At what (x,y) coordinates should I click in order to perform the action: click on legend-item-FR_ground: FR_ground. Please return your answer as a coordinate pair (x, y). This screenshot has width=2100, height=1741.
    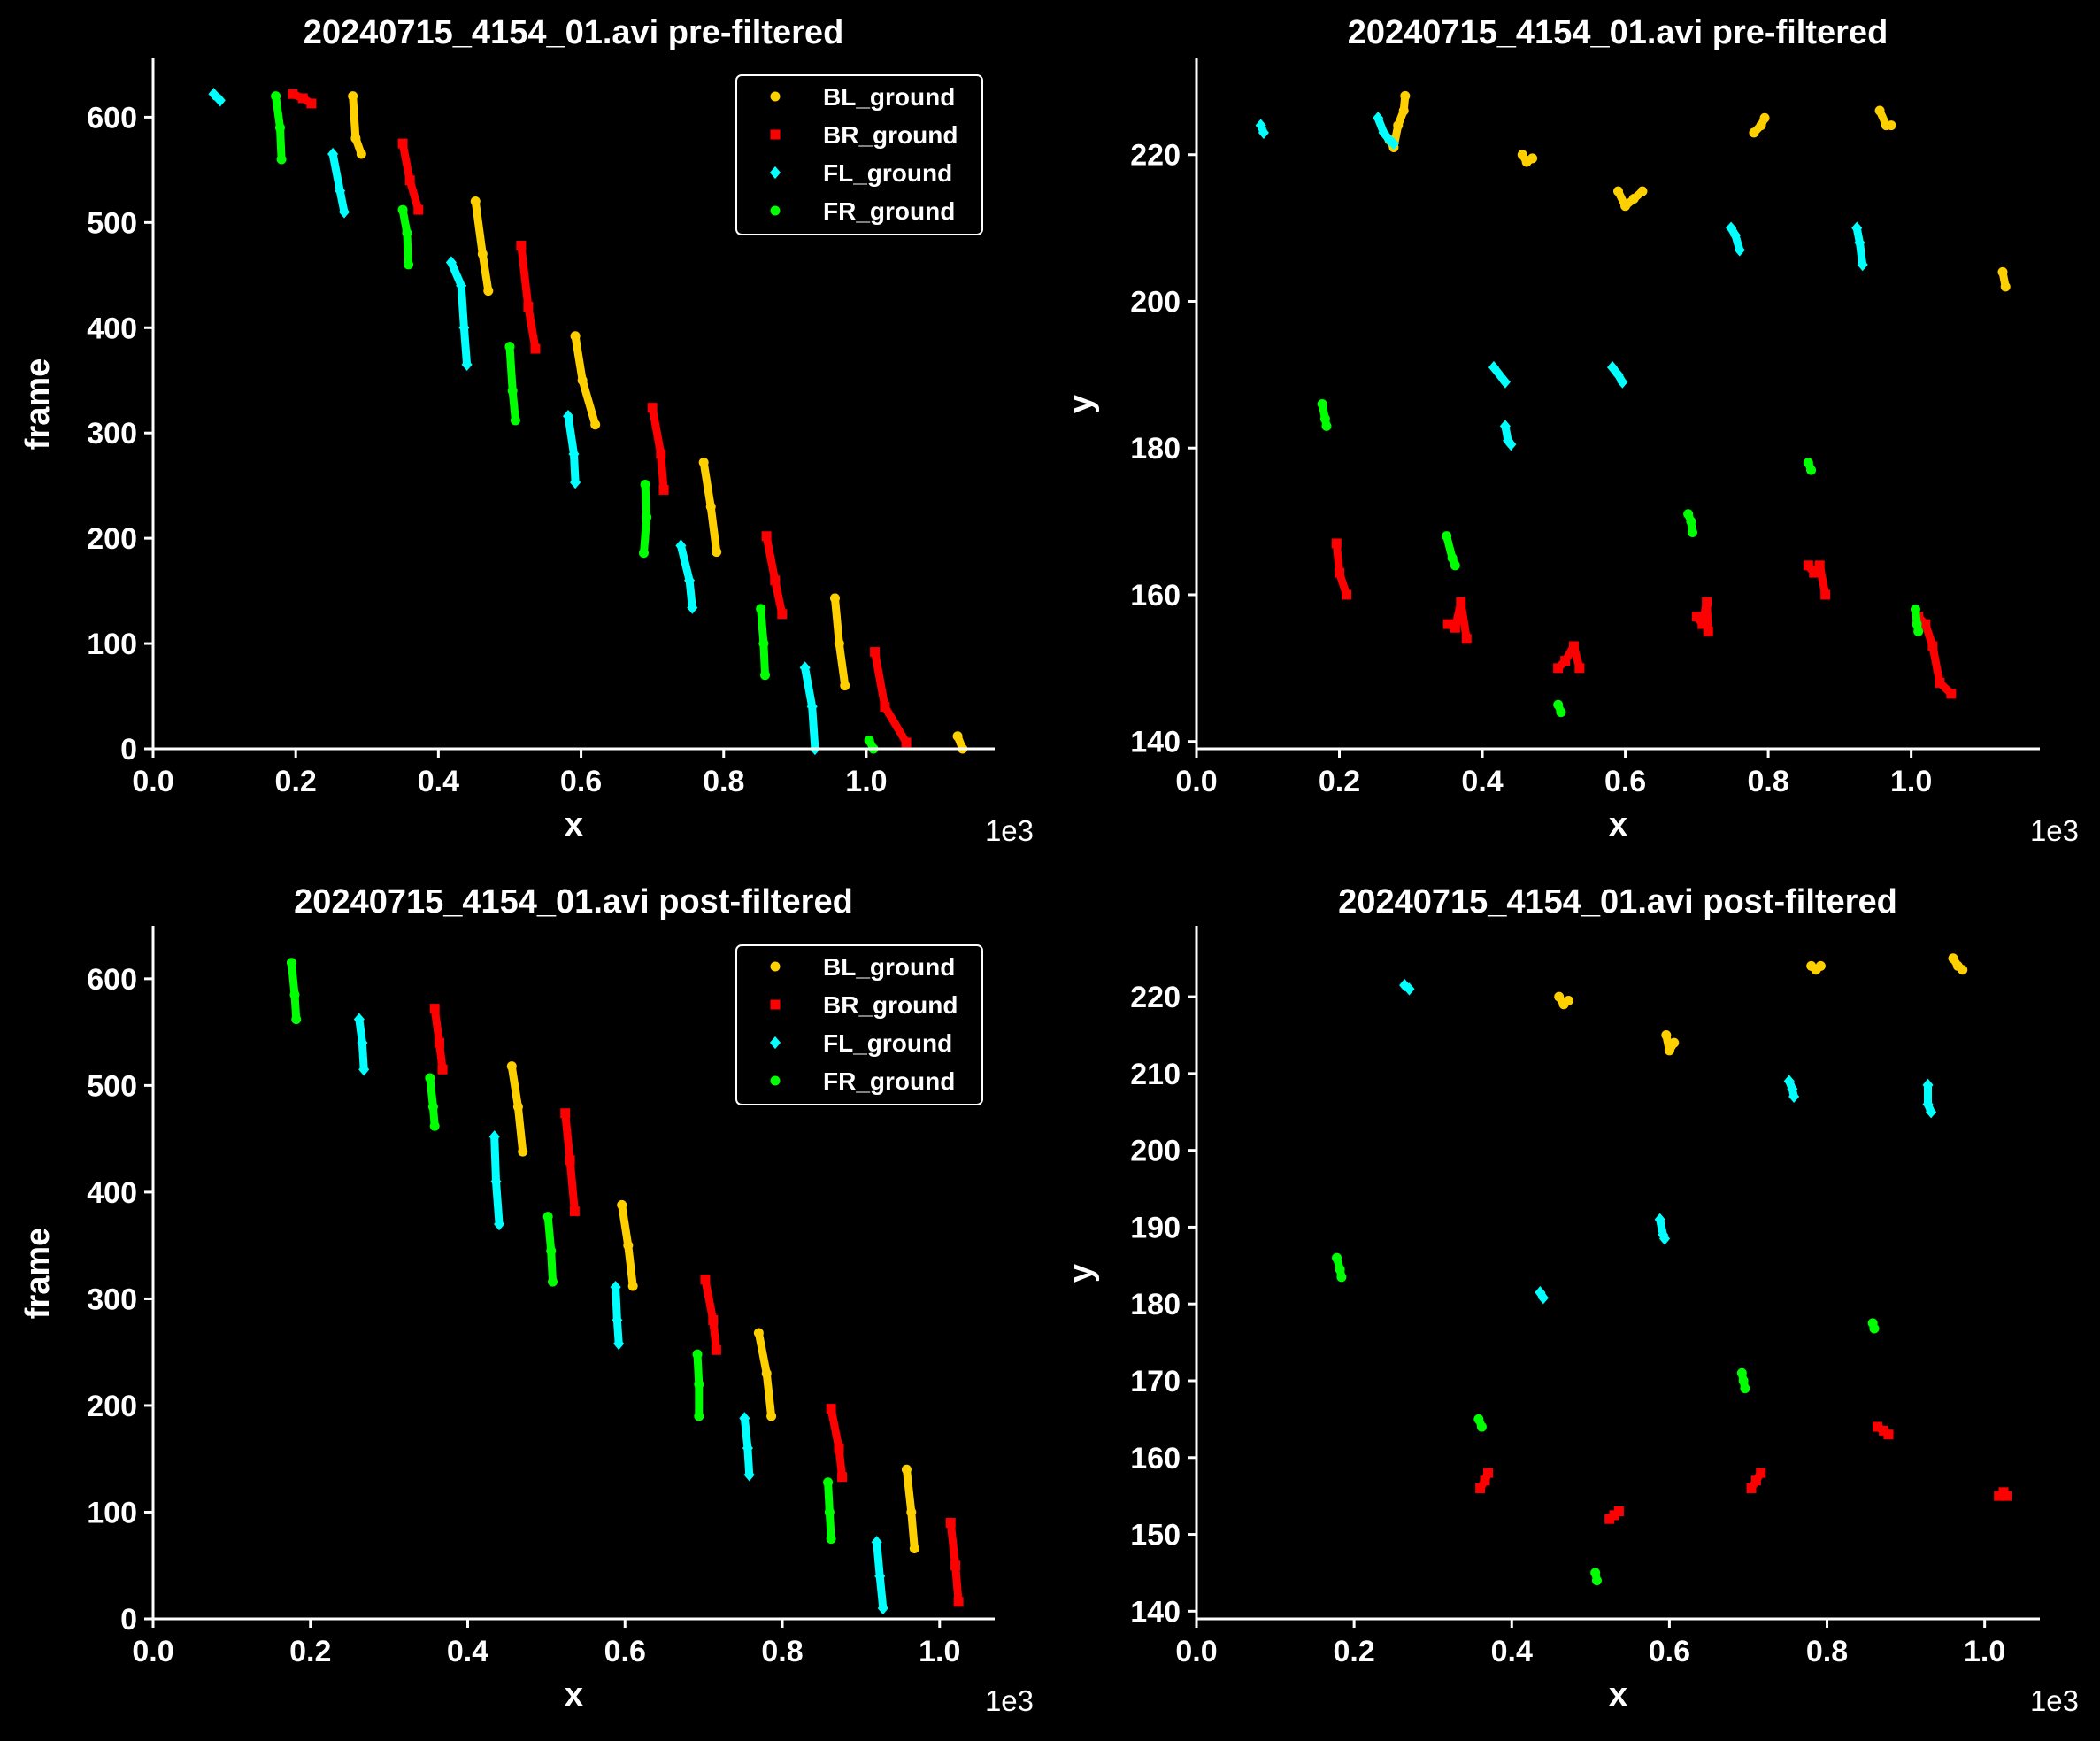
    Looking at the image, I should click on (862, 1081).